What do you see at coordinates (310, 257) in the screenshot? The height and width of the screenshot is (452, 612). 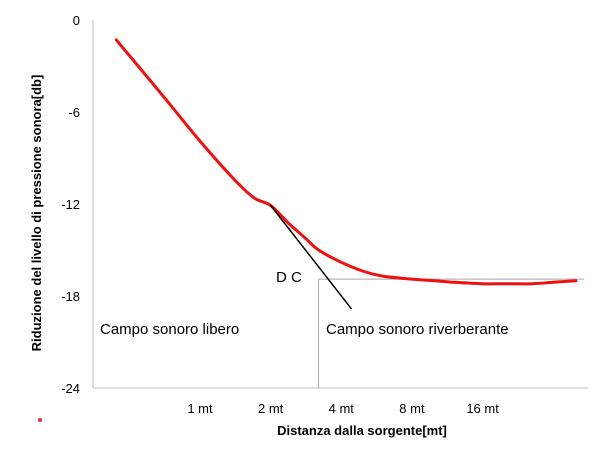 I see `free-field-line` at bounding box center [310, 257].